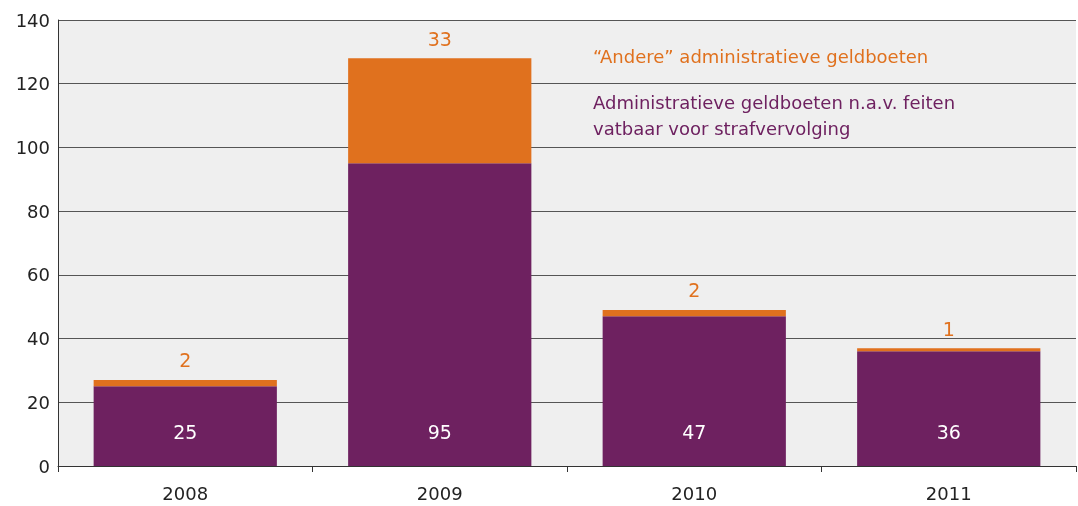  I want to click on data-label: 33, so click(439, 38).